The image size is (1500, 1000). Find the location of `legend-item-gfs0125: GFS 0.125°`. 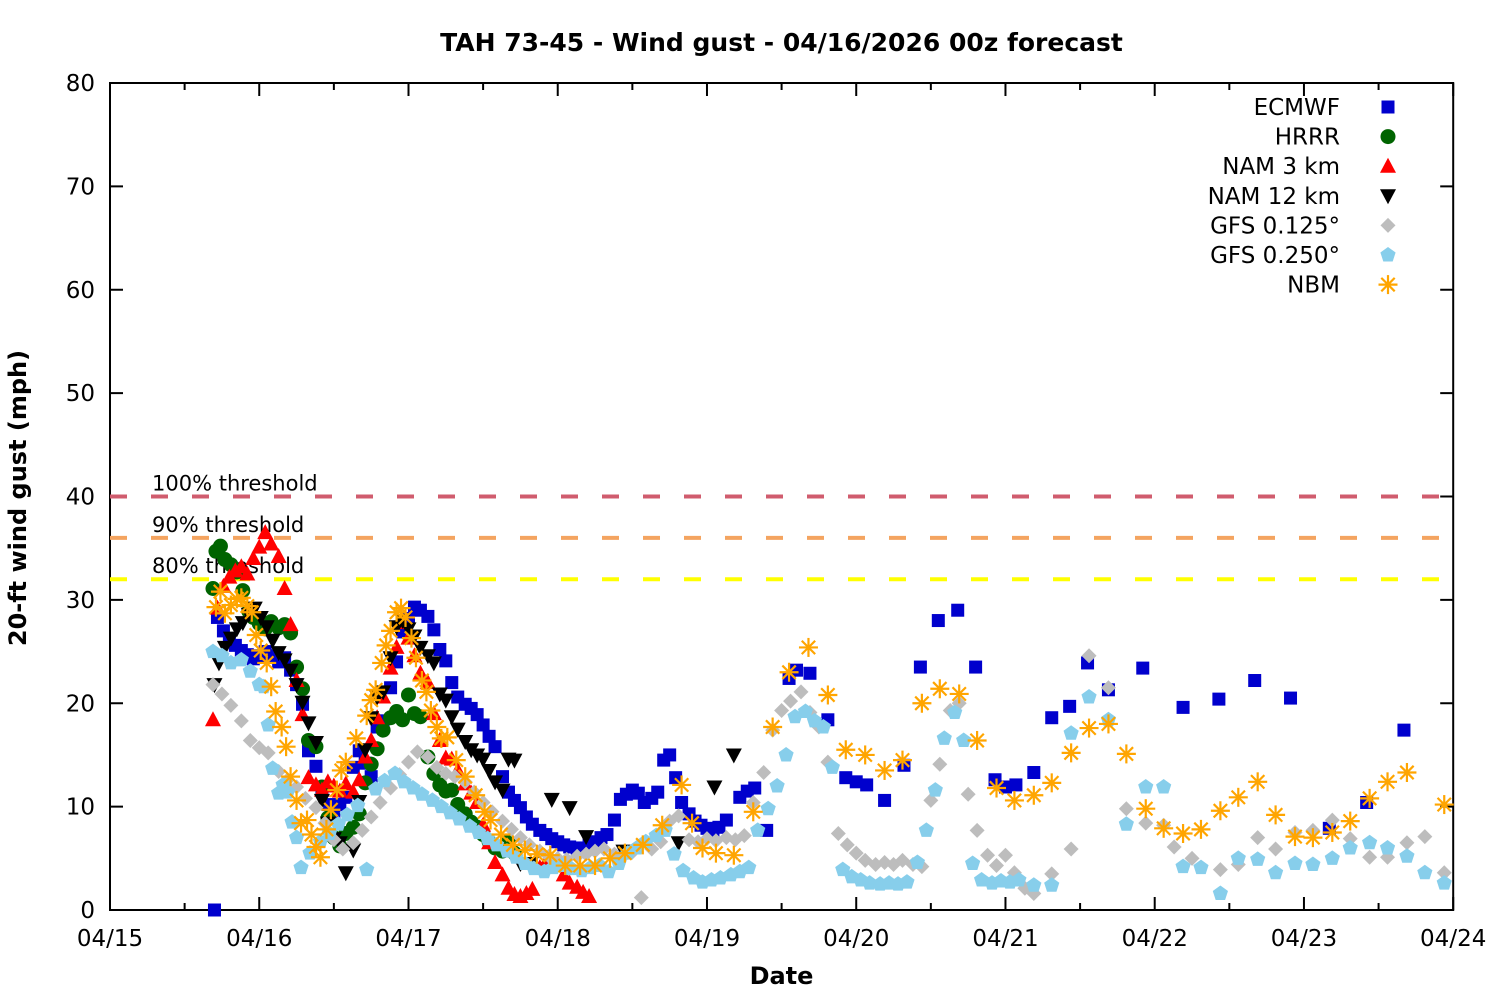

legend-item-gfs0125: GFS 0.125° is located at coordinates (1303, 226).